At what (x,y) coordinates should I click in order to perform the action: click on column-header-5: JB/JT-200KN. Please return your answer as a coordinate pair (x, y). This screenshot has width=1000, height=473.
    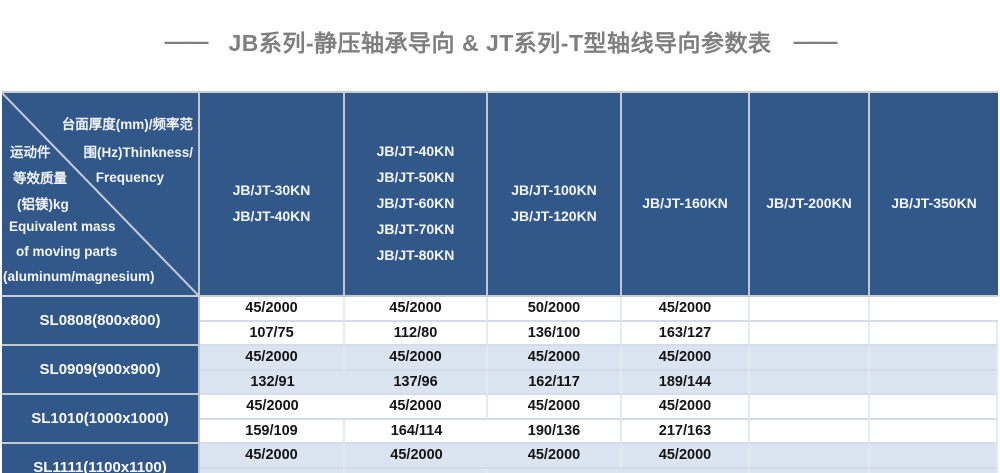
    Looking at the image, I should click on (810, 194).